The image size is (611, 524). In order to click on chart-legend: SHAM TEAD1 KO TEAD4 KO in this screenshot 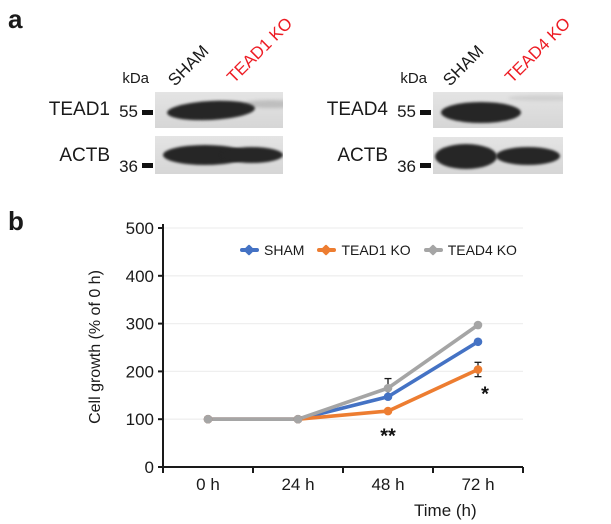, I will do `click(378, 250)`.